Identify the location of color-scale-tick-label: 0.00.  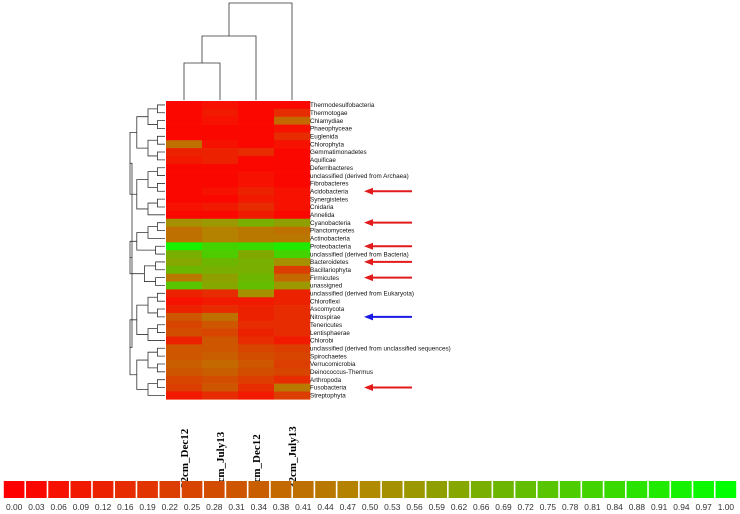
(14, 507).